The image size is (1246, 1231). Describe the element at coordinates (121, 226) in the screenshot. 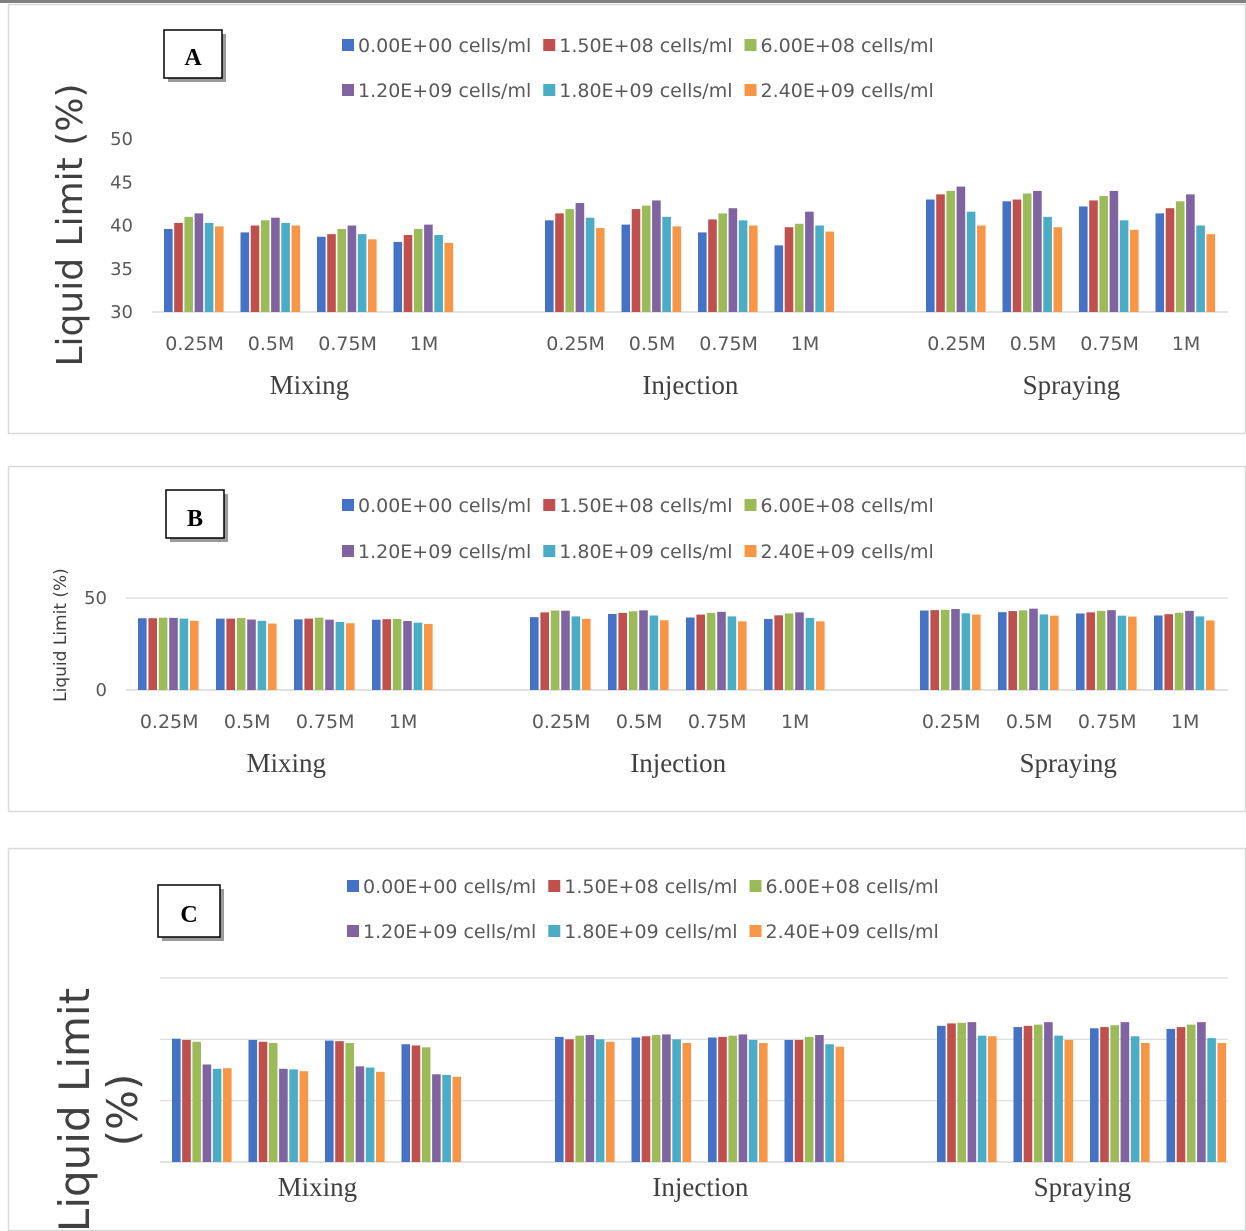

I see `y-tick-label: 40` at that location.